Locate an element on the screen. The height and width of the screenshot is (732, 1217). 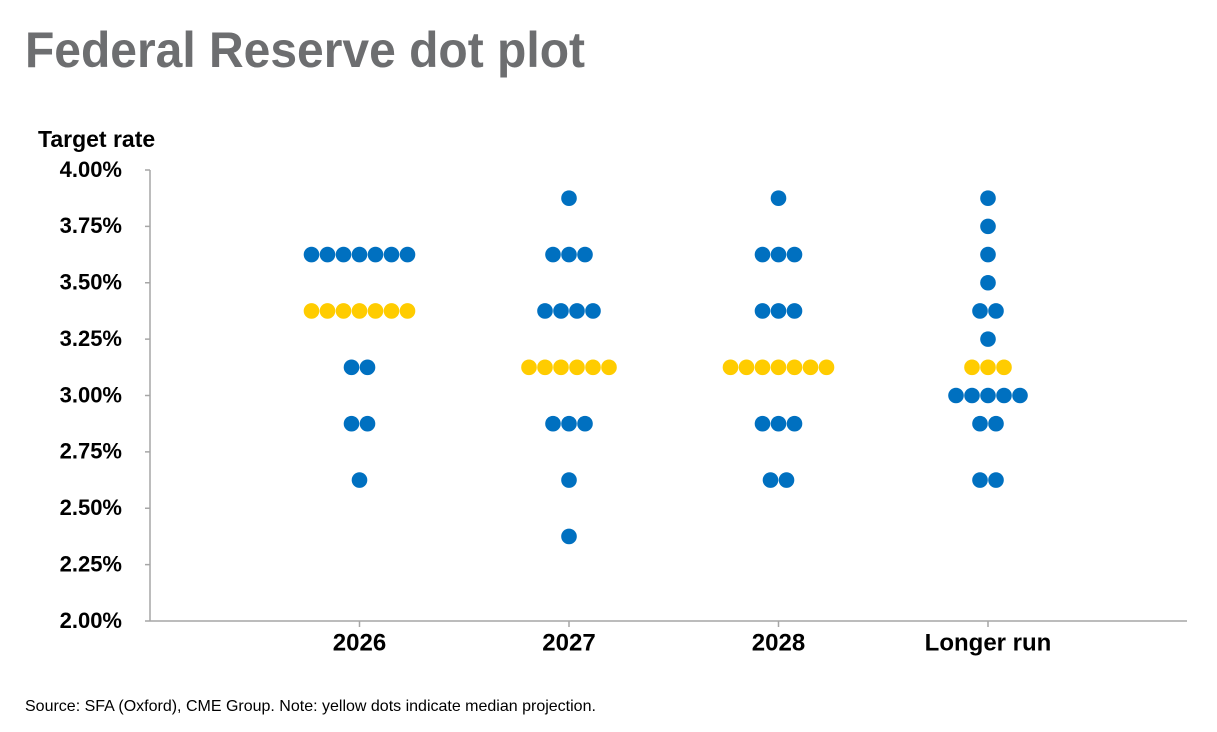
x-tick-label: 2026 is located at coordinates (359, 642).